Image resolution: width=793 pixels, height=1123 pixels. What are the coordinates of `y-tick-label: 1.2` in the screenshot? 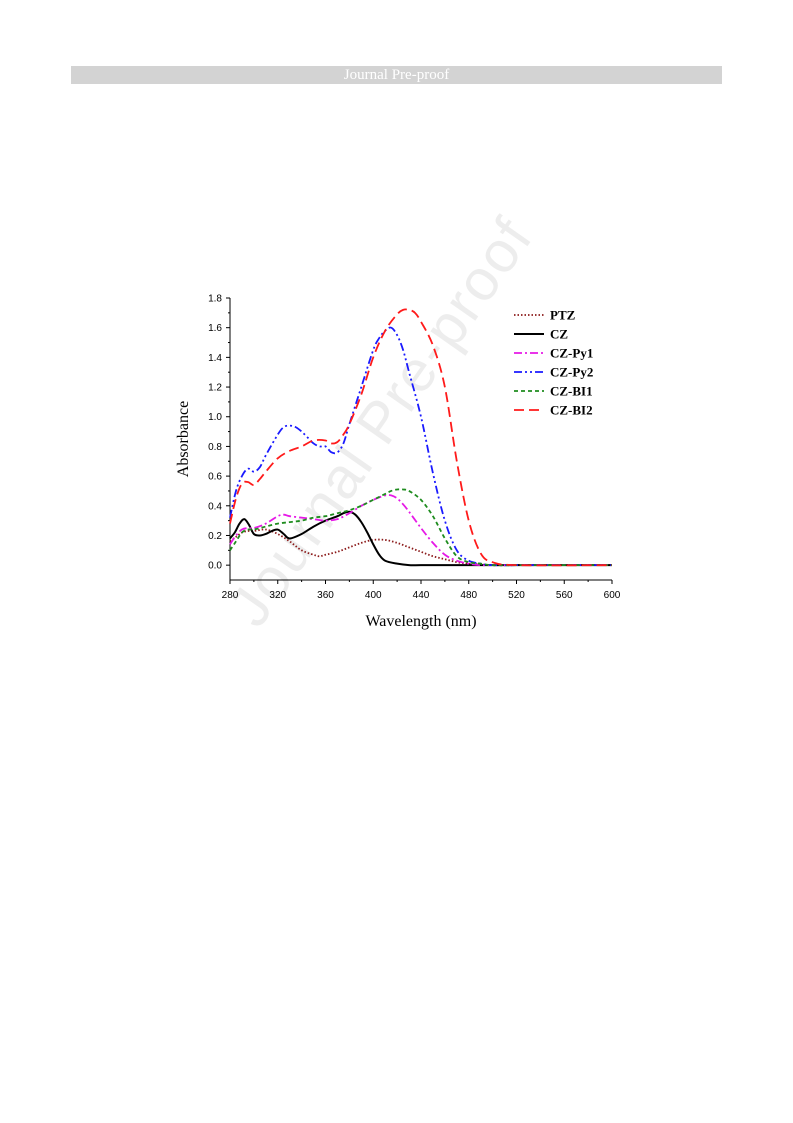 It's located at (215, 388).